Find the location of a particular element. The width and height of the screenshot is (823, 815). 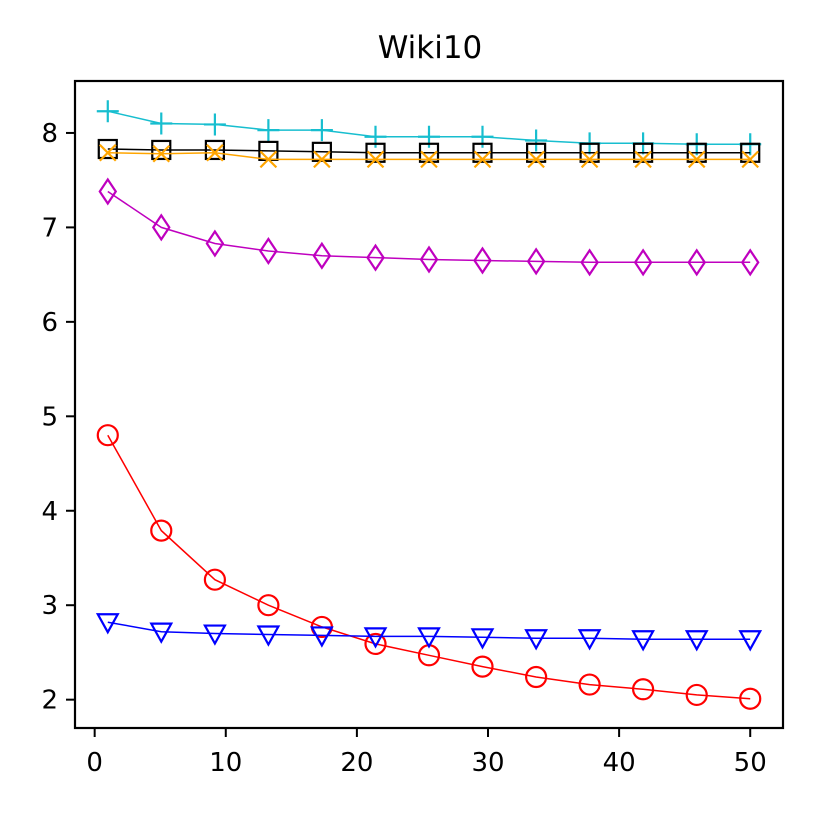

series-black-square is located at coordinates (429, 150).